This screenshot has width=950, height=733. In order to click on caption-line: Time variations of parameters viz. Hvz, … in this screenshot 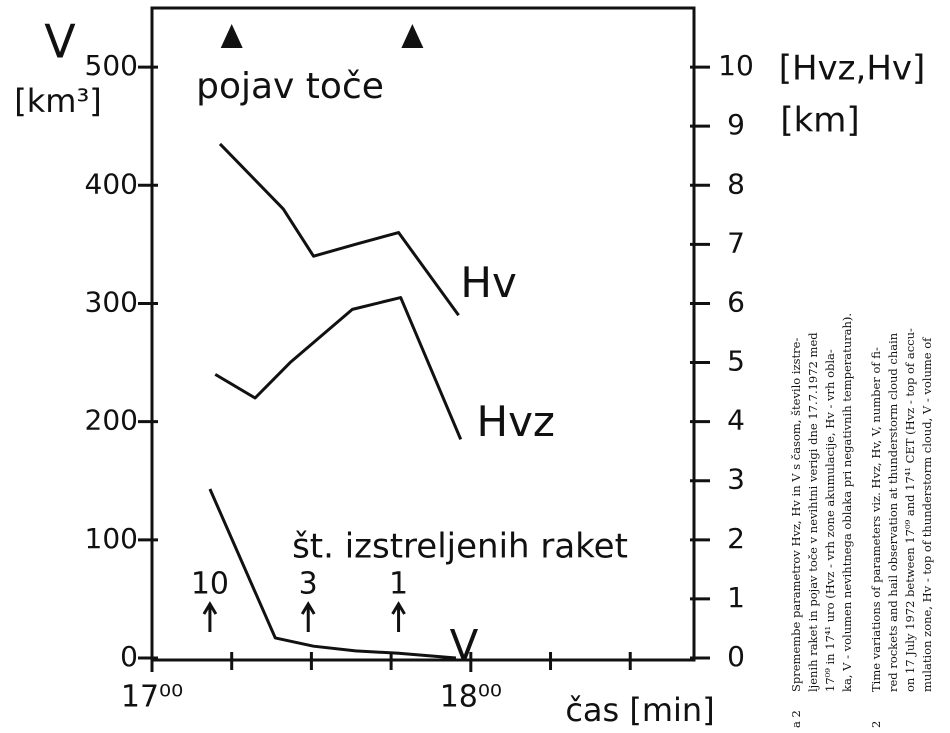, I will do `click(876, 519)`.